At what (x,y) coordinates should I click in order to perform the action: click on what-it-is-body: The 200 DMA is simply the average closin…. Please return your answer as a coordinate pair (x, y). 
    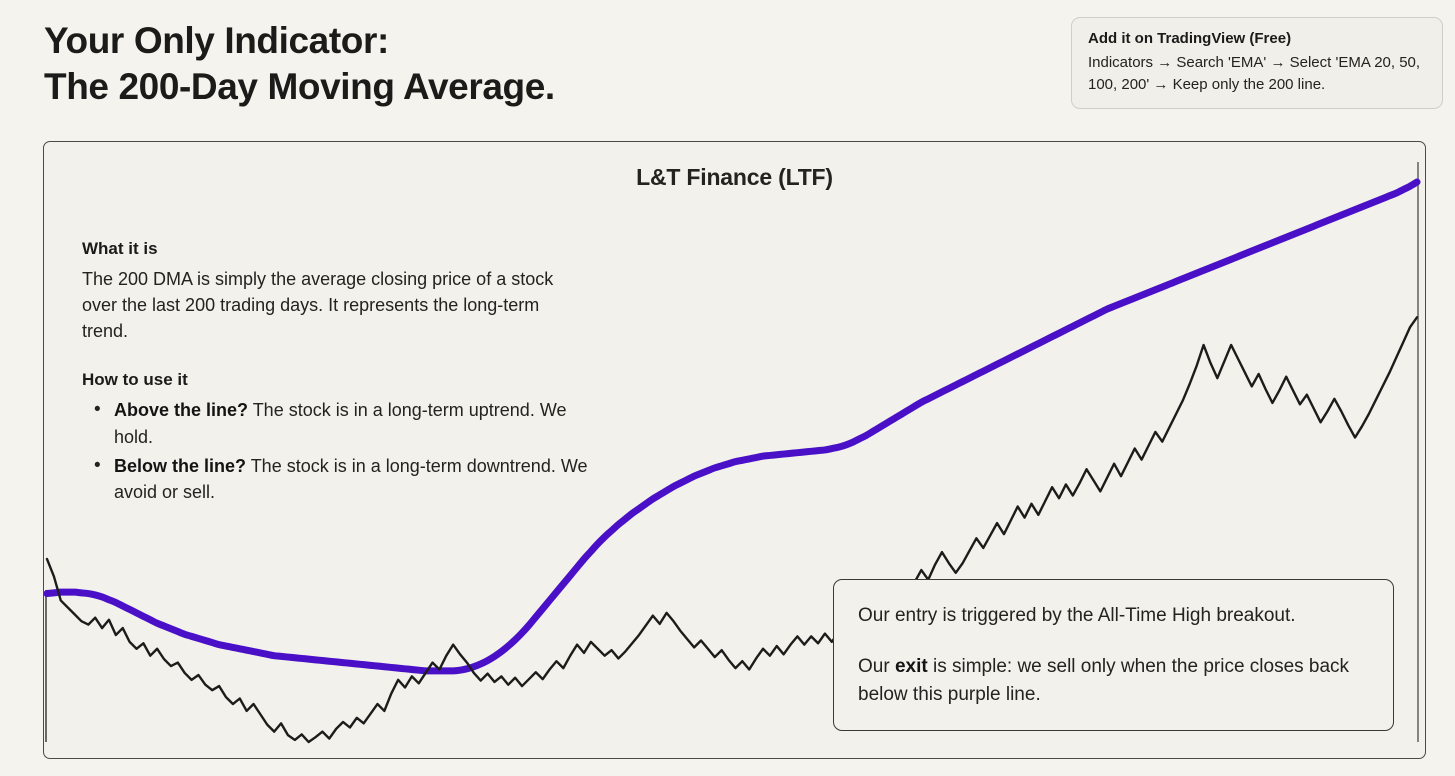
    Looking at the image, I should click on (318, 305).